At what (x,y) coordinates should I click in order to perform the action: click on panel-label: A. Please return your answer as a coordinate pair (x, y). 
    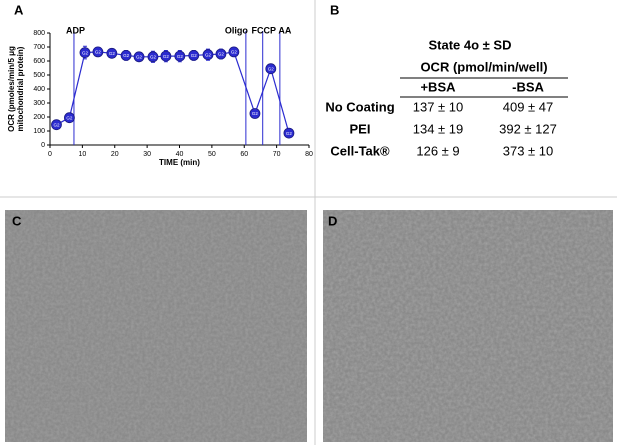
    Looking at the image, I should click on (19, 9).